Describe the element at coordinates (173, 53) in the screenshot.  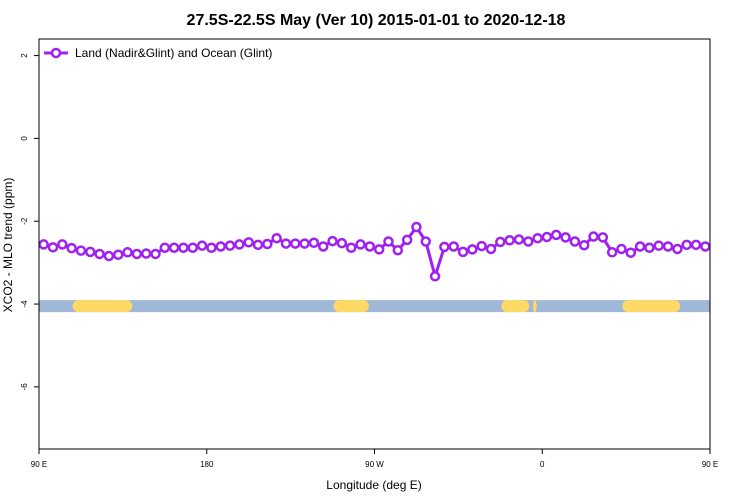
I see `legend-label: Land (Nadir&Glint) and Ocean (Glint)` at that location.